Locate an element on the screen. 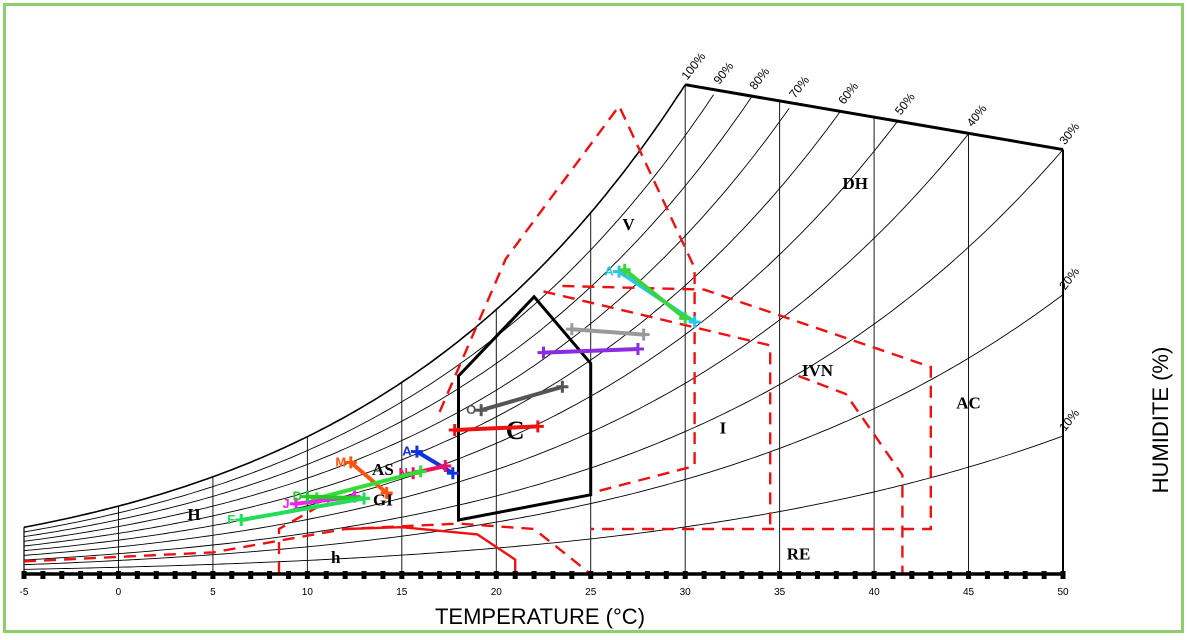 This screenshot has height=640, width=1191. x-tick-label: 0 is located at coordinates (119, 592).